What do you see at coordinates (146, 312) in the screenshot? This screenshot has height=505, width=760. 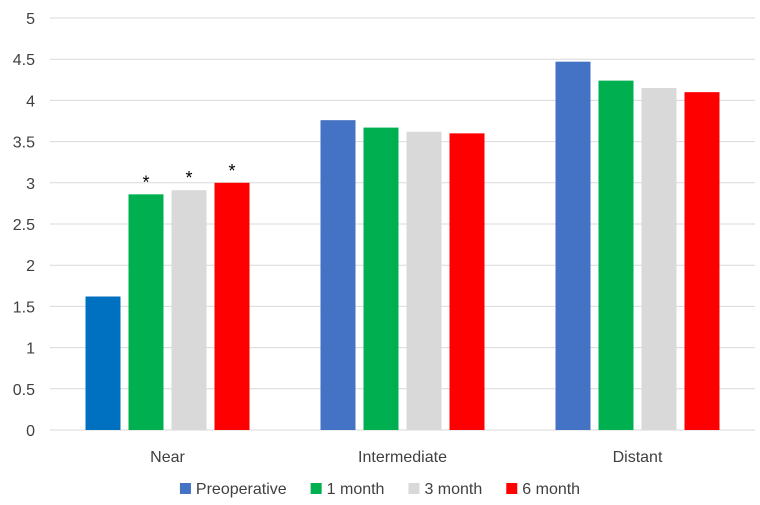 I see `bar-near-1-month` at bounding box center [146, 312].